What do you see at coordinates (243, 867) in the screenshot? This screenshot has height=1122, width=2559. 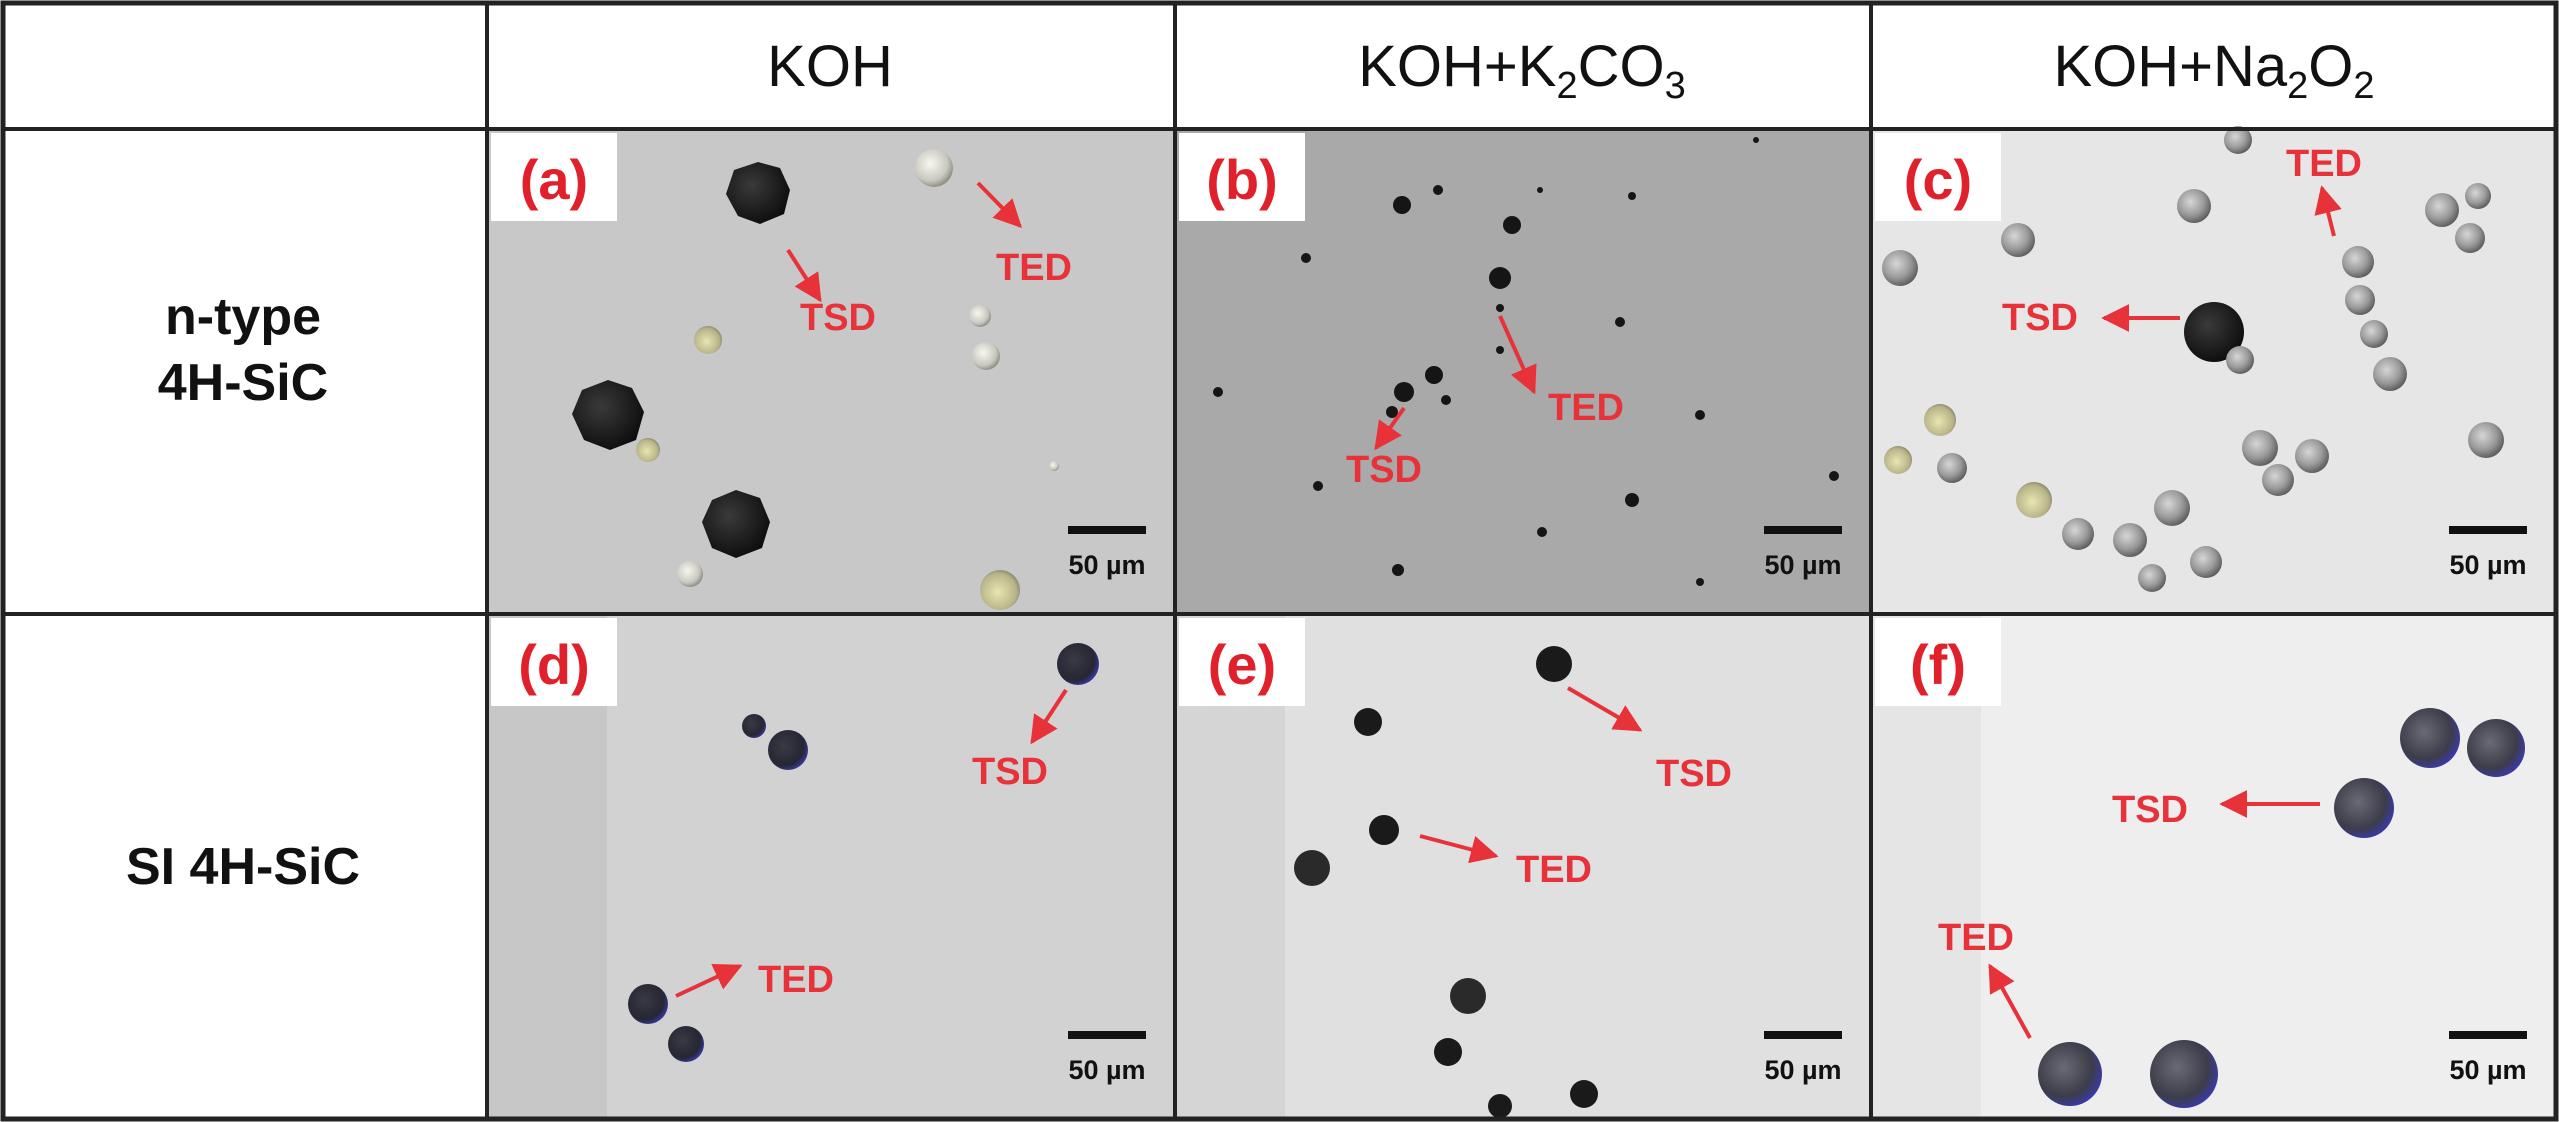 I see `row-label-si: SI 4H-SiC` at bounding box center [243, 867].